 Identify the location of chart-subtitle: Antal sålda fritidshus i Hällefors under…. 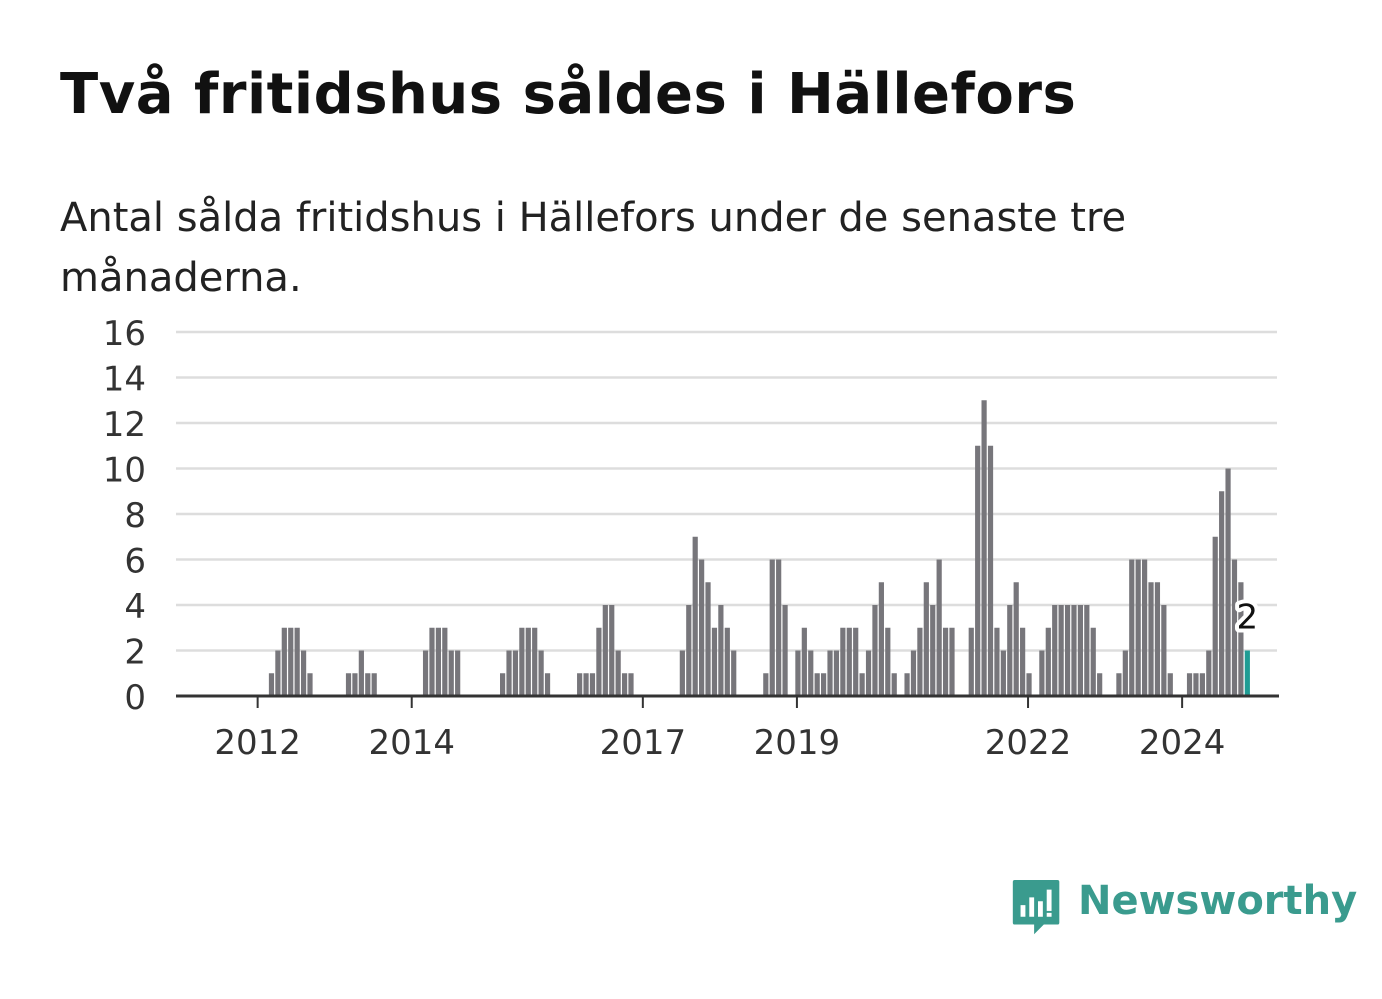
(593, 248).